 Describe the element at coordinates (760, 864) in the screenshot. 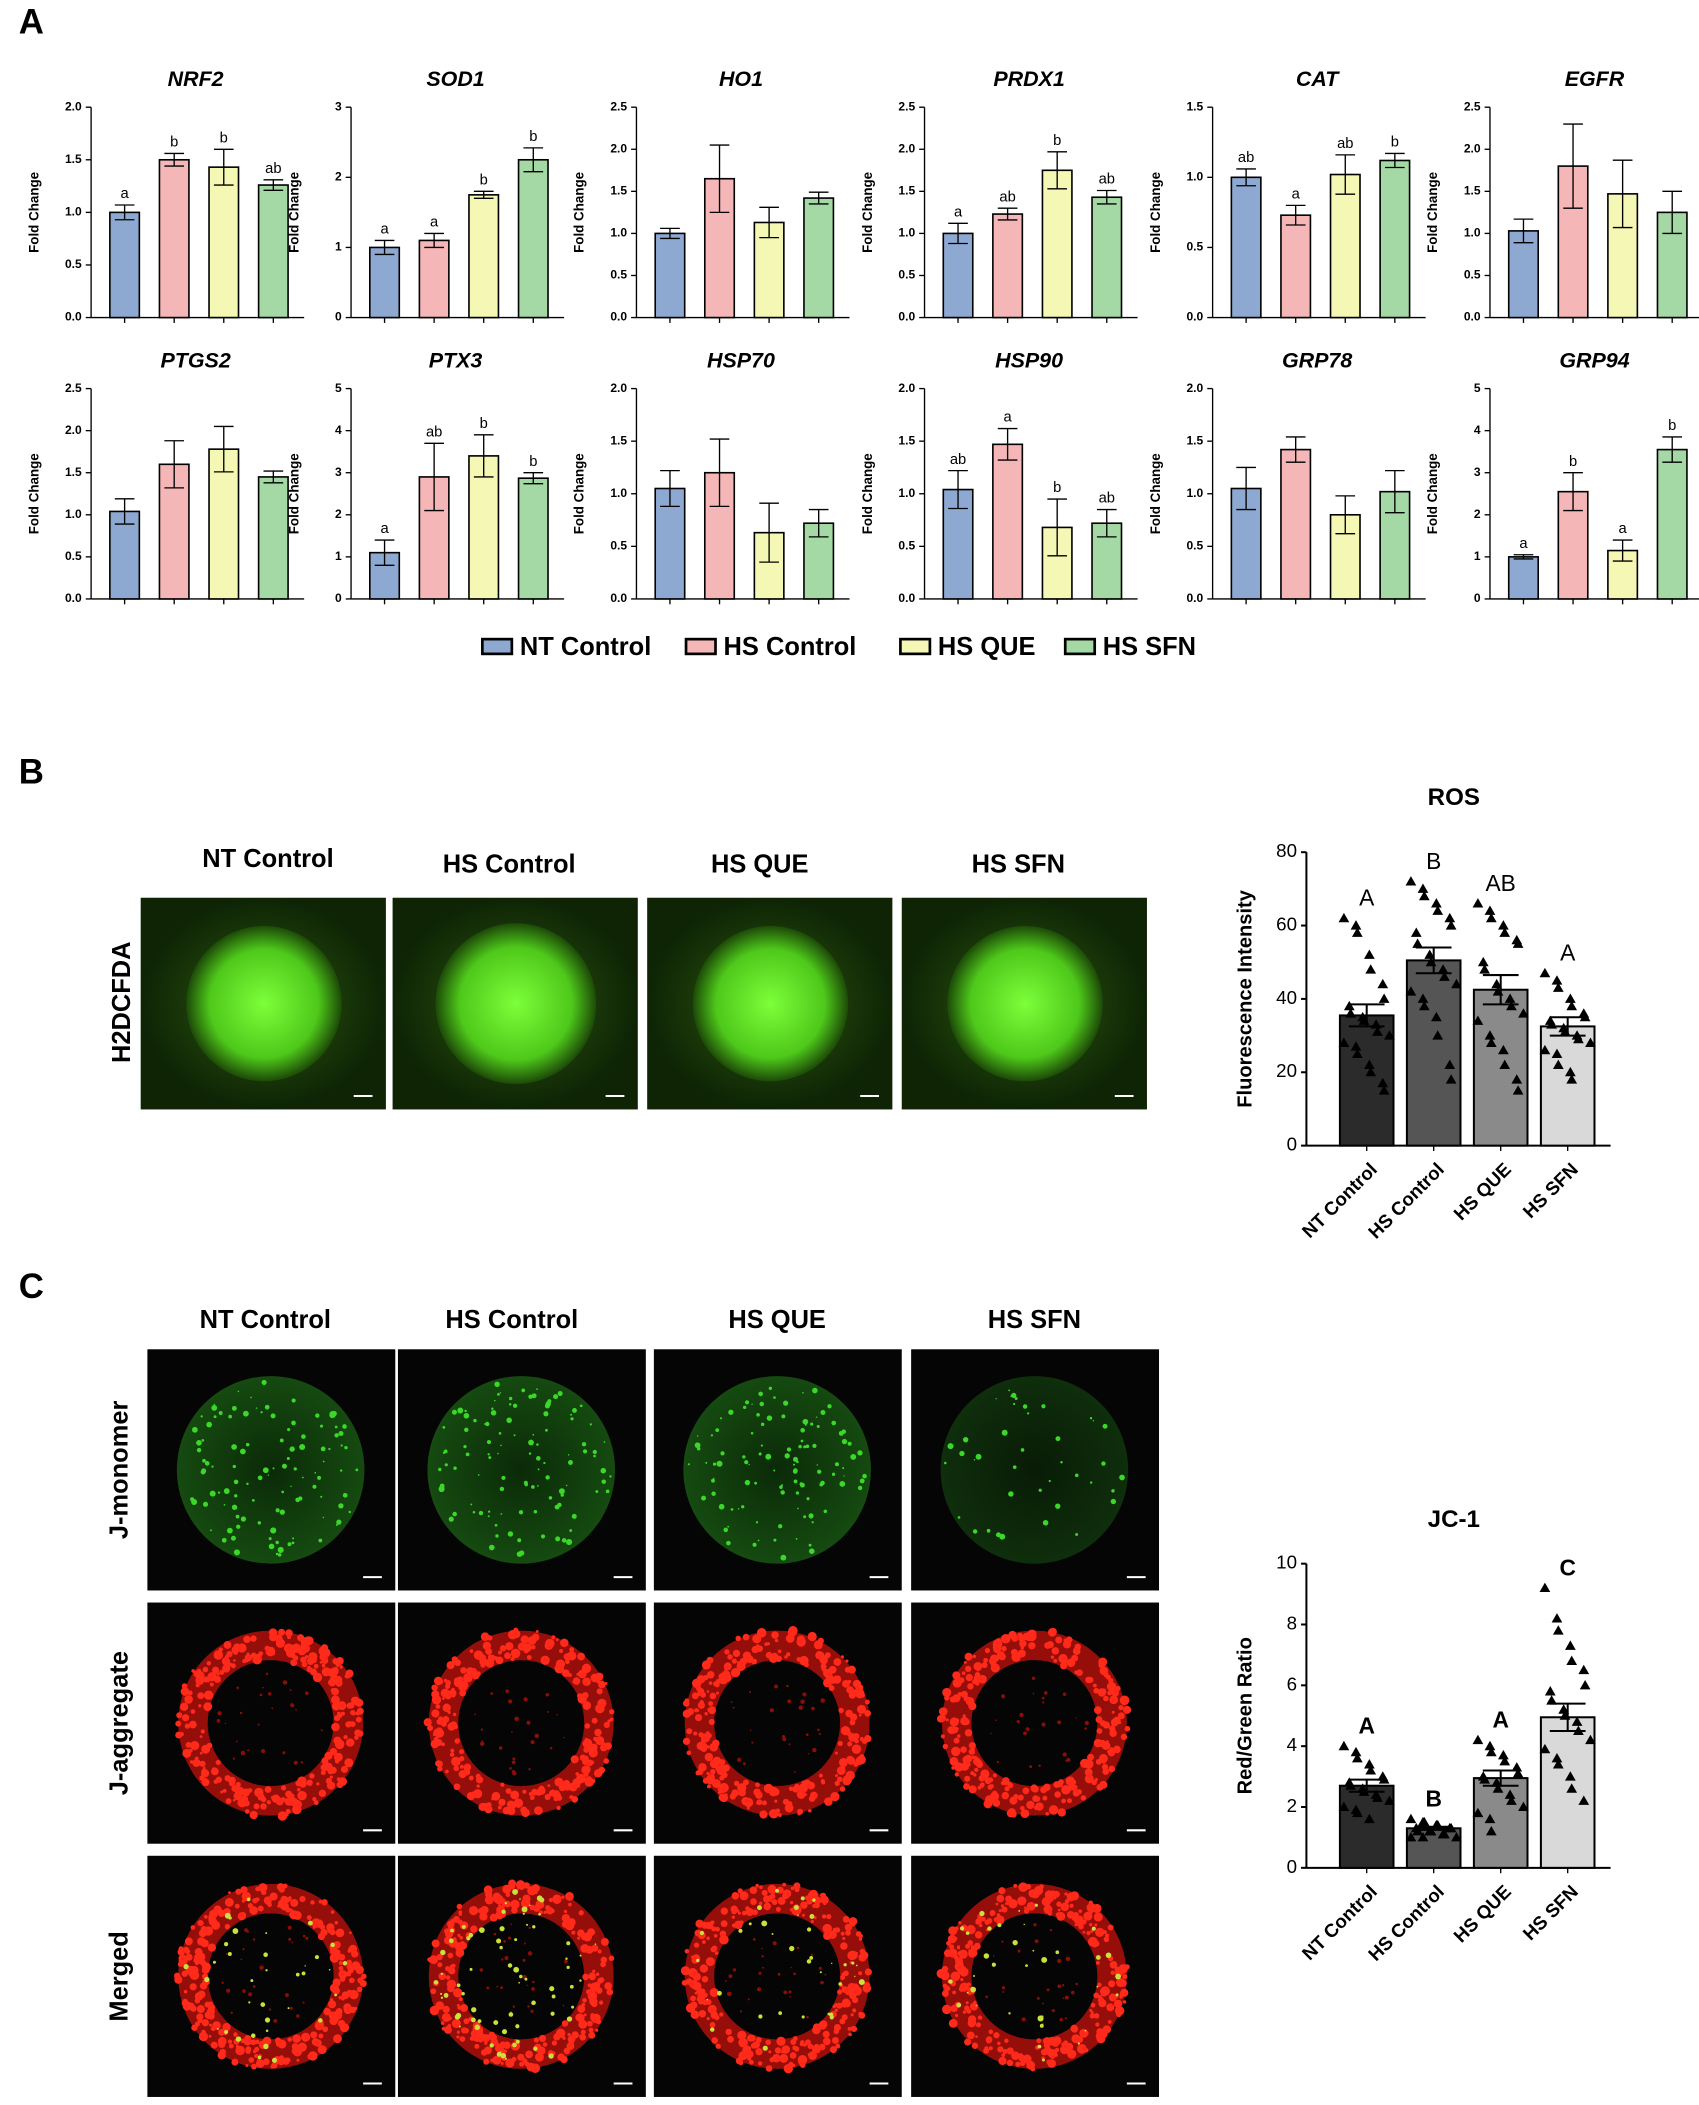

I see `column-label: HS QUE` at that location.